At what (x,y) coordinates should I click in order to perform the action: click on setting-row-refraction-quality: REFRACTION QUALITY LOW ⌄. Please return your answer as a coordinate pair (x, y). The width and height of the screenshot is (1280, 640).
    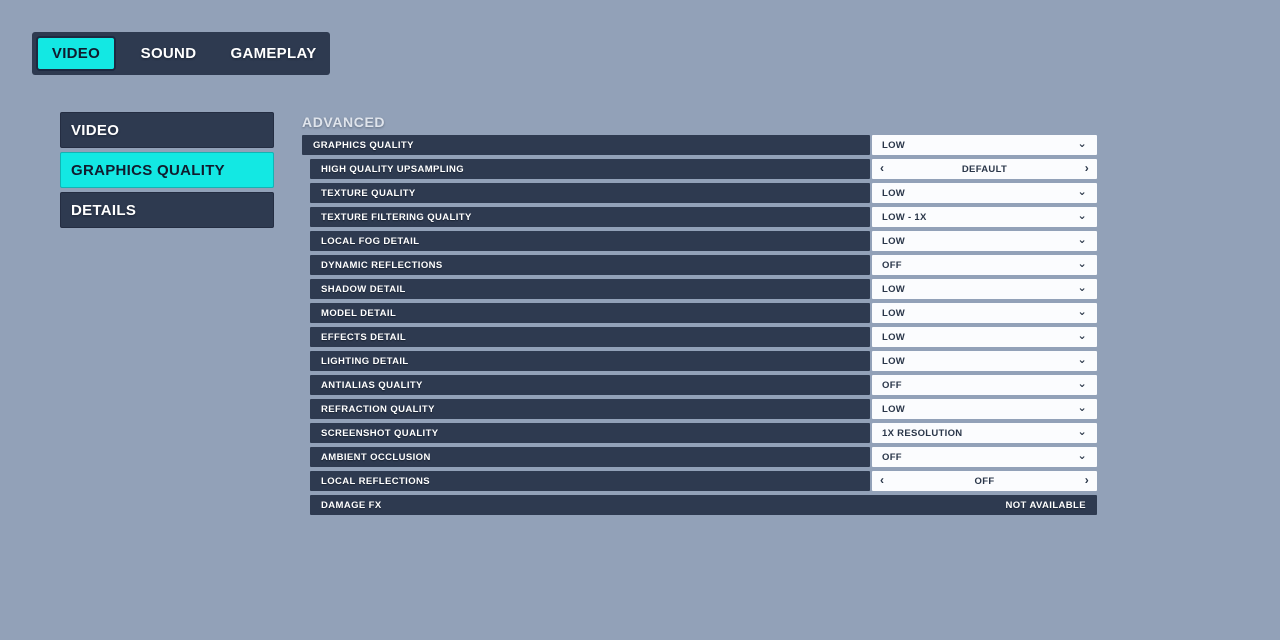
    Looking at the image, I should click on (699, 409).